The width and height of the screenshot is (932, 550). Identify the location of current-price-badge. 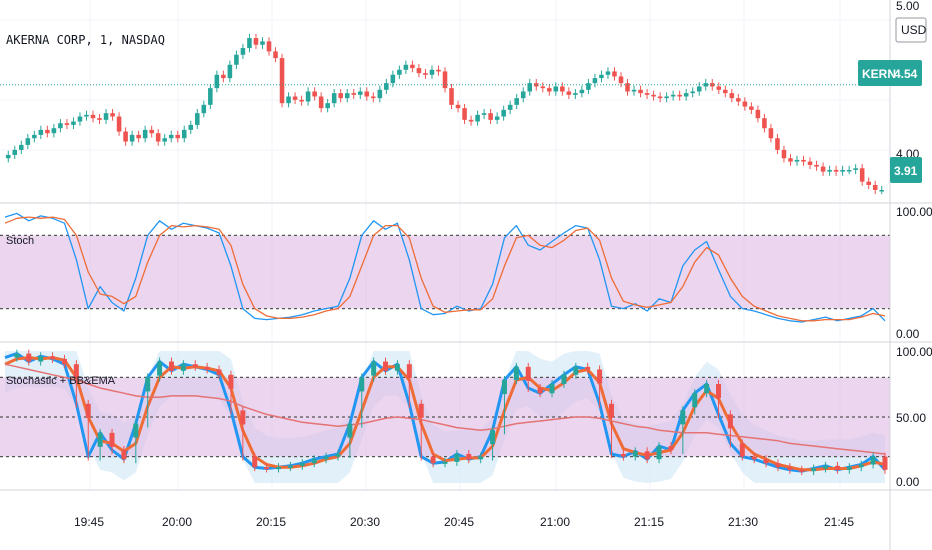
(906, 170).